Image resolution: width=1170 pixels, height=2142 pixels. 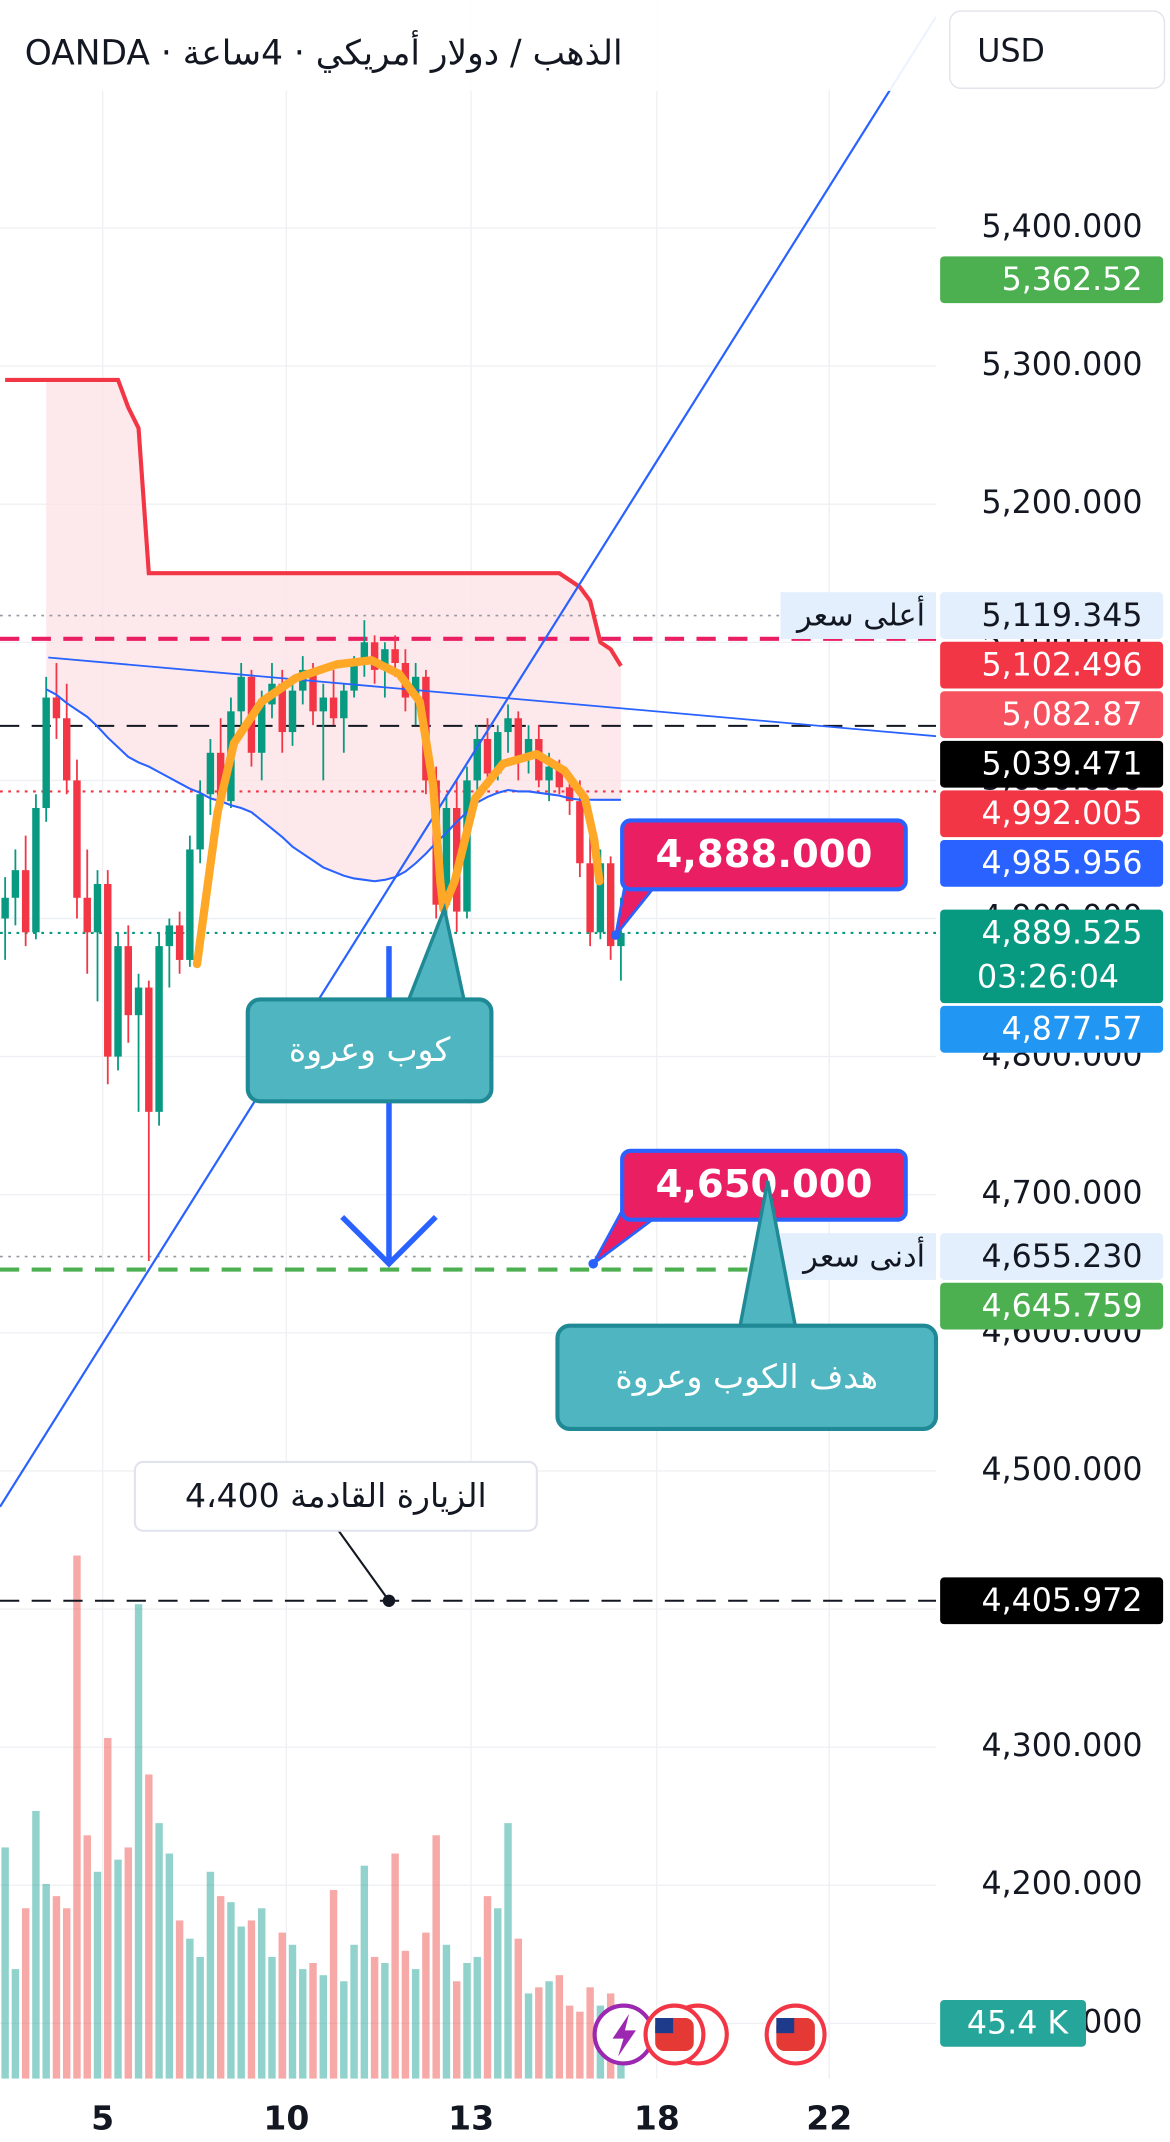 What do you see at coordinates (1061, 814) in the screenshot?
I see `price-badge-label: 4,992.005` at bounding box center [1061, 814].